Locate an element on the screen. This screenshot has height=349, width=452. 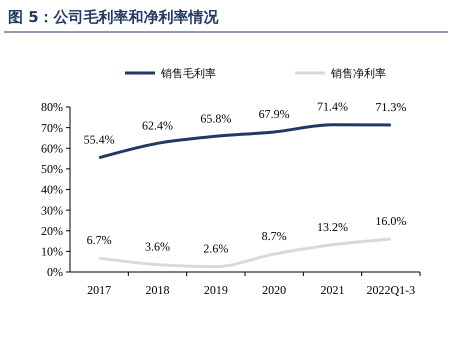
data-label: 62.4% is located at coordinates (157, 125).